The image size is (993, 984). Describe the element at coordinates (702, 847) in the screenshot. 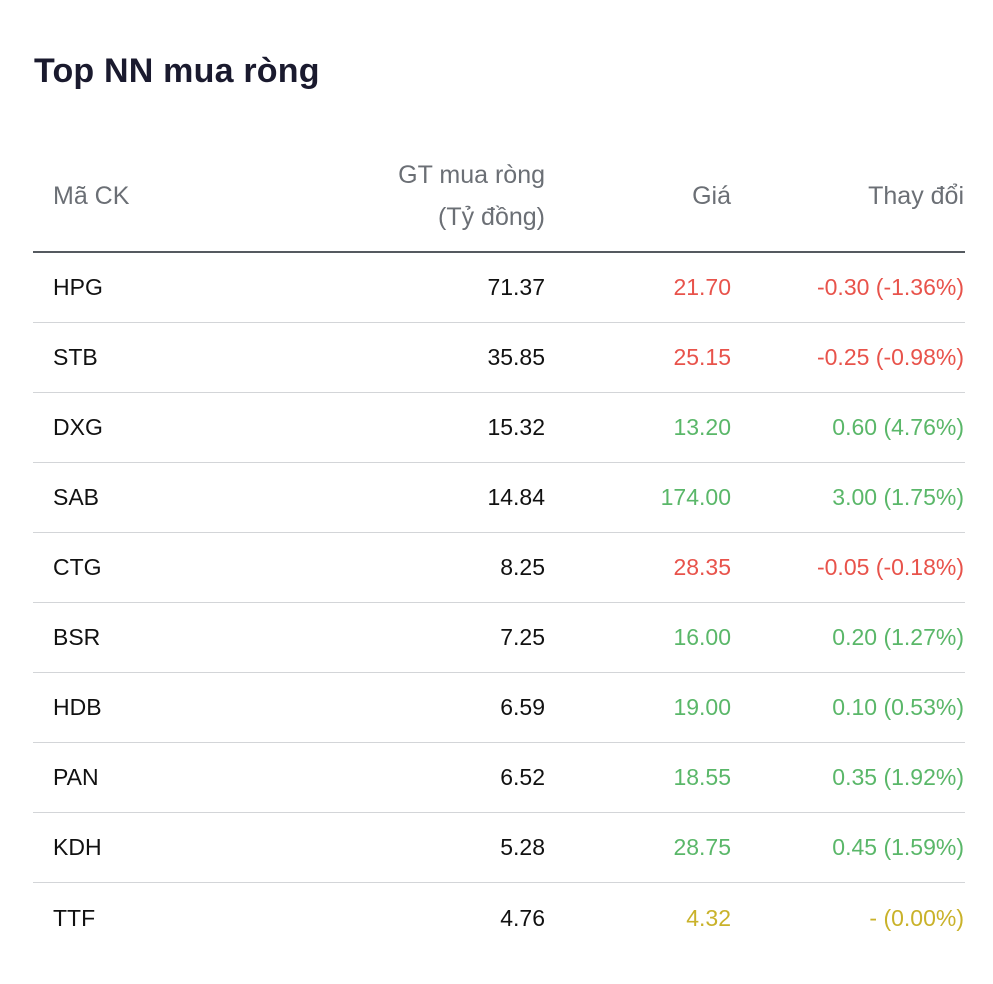

I see `cell-price: 28.75` at that location.